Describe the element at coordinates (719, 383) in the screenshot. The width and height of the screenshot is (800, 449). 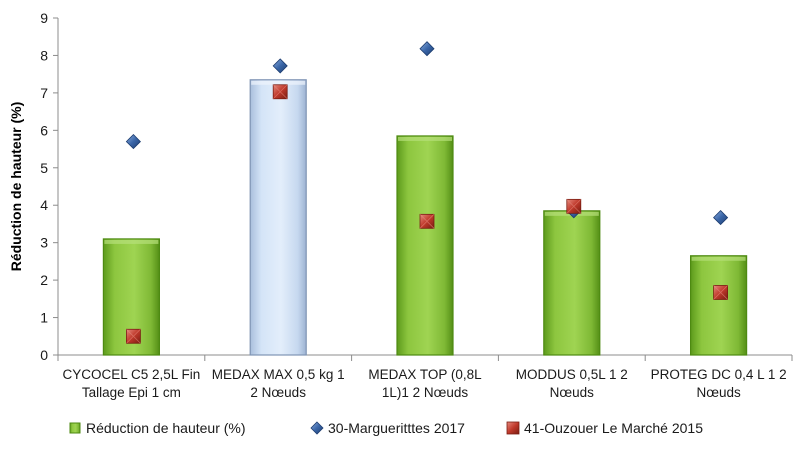
I see `x-tick-label-5: PROTEG DC 0,4 L 1 2 Nœuds` at that location.